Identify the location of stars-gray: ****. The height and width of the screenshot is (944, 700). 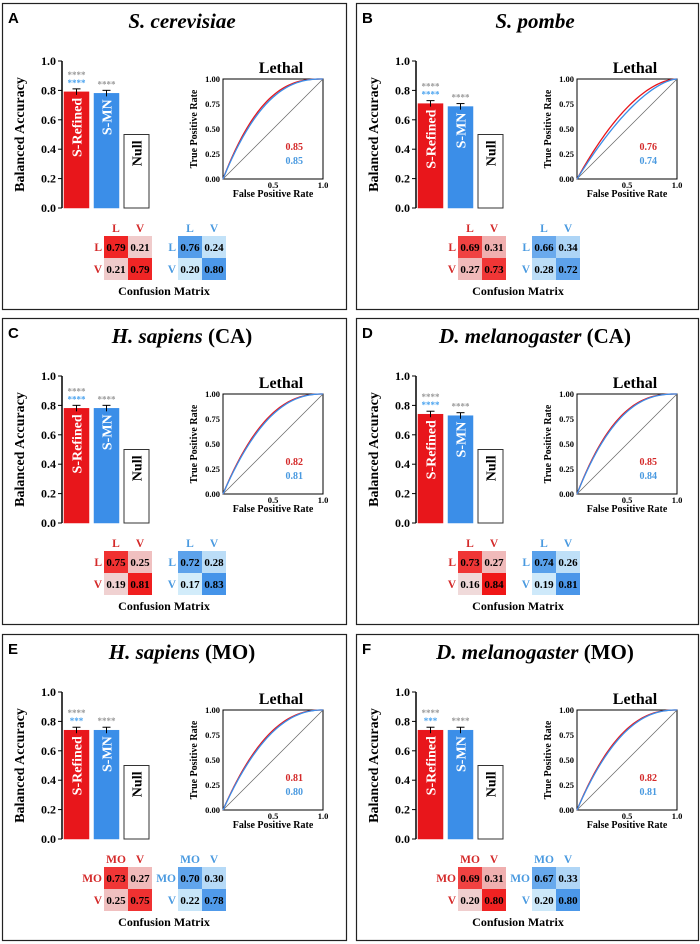
(77, 75).